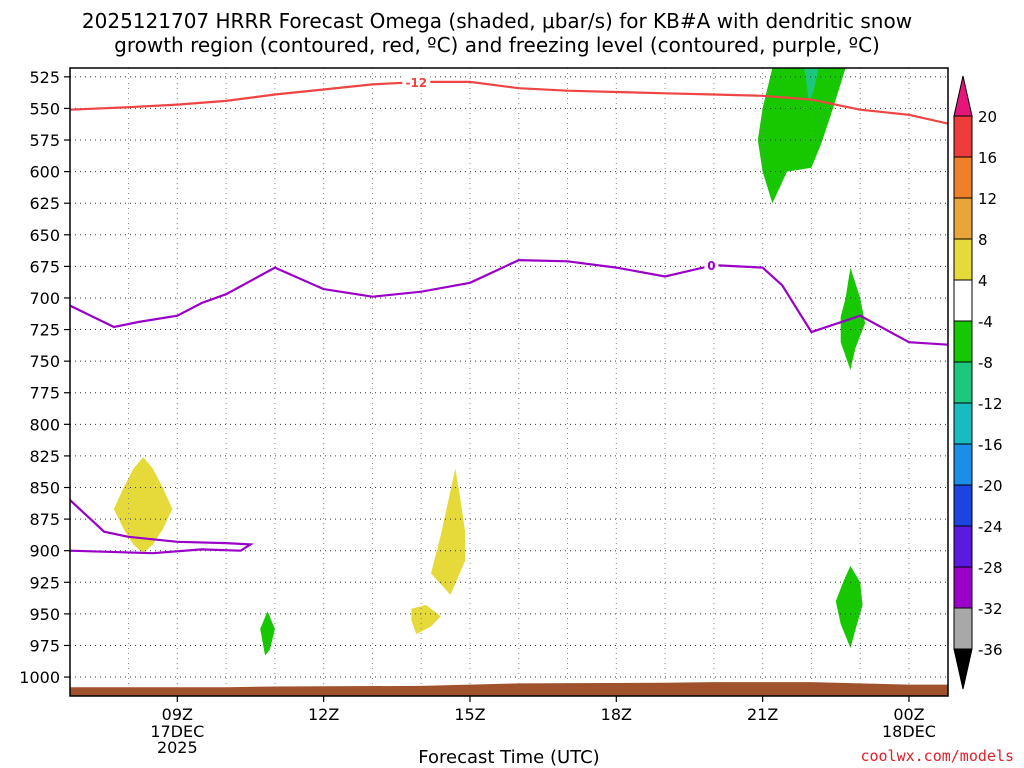 This screenshot has width=1024, height=768. Describe the element at coordinates (44, 519) in the screenshot. I see `y-tick-label-875: 875` at that location.